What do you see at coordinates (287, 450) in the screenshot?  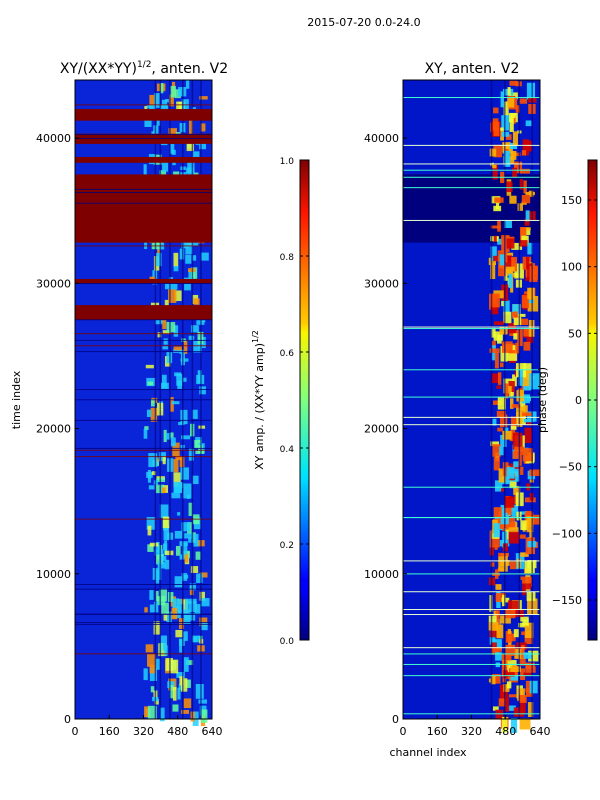 I see `colorbar-tick-label-0-2: 0.4` at bounding box center [287, 450].